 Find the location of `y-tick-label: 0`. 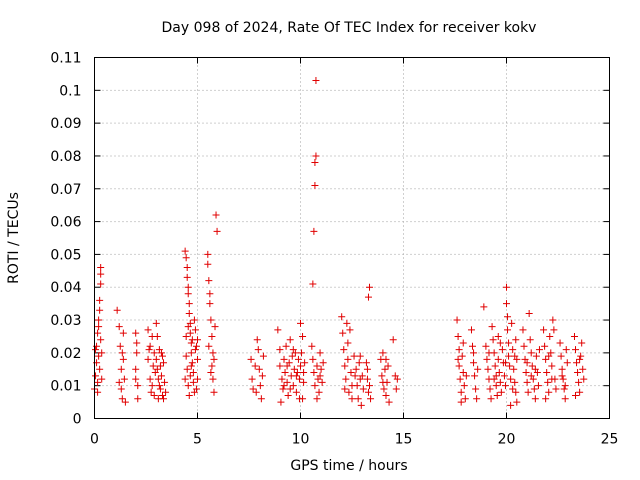

y-tick-label: 0 is located at coordinates (77, 420).